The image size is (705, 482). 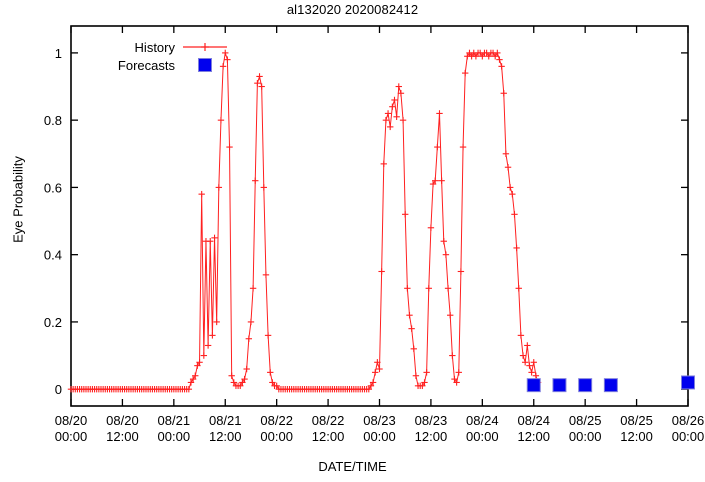 What do you see at coordinates (58, 389) in the screenshot?
I see `y-axis-tick-label: 0` at bounding box center [58, 389].